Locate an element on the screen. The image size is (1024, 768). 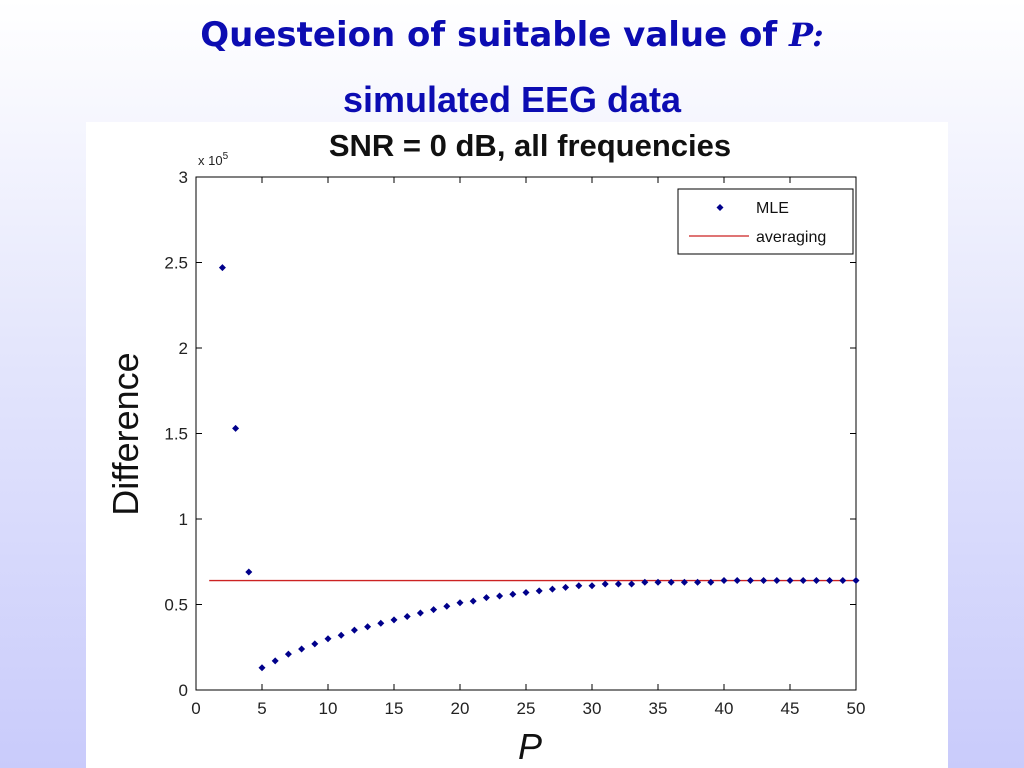
x-tick-label: 35 is located at coordinates (658, 708).